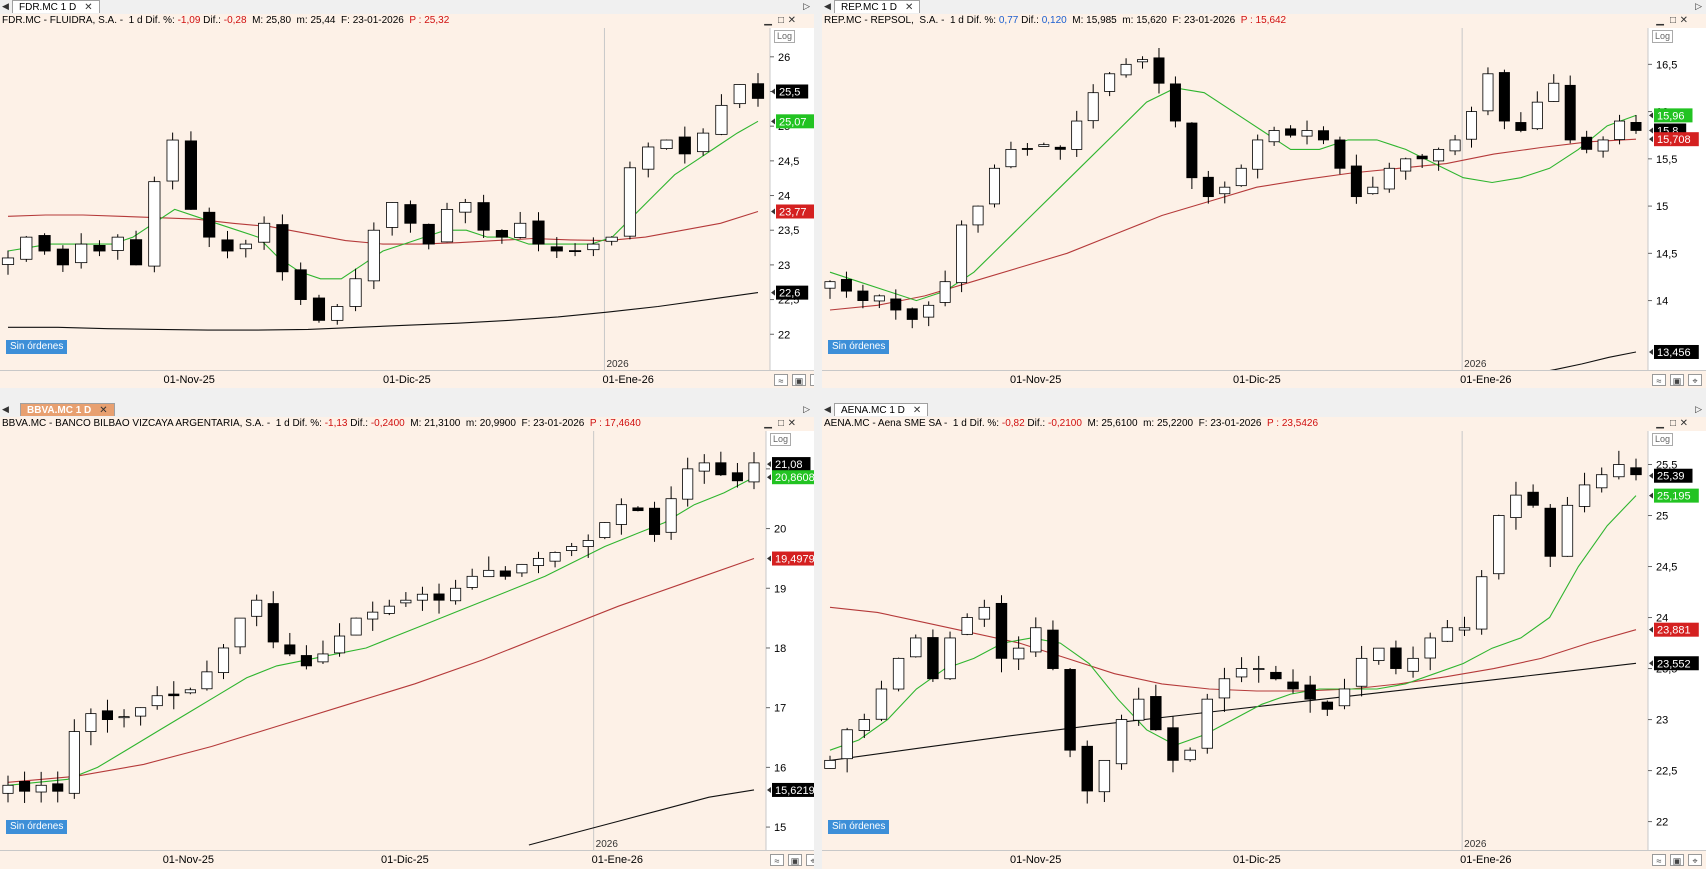 The height and width of the screenshot is (869, 1706). Describe the element at coordinates (780, 768) in the screenshot. I see `y-tick-label: 16` at that location.